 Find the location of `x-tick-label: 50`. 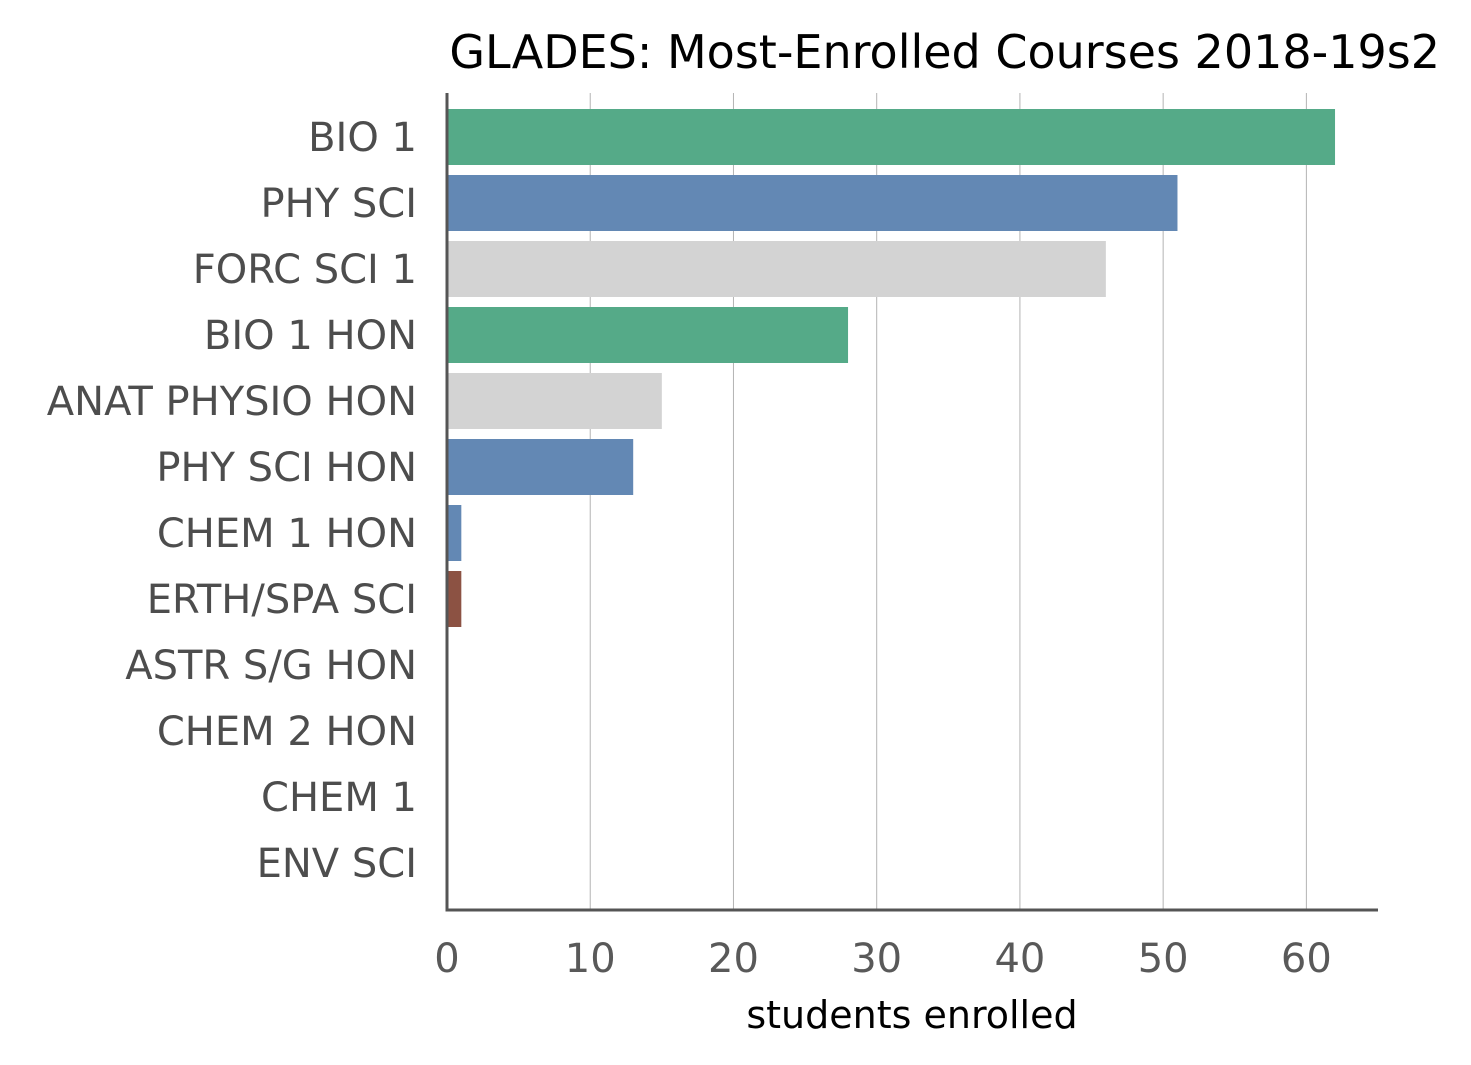

x-tick-label: 50 is located at coordinates (1163, 959).